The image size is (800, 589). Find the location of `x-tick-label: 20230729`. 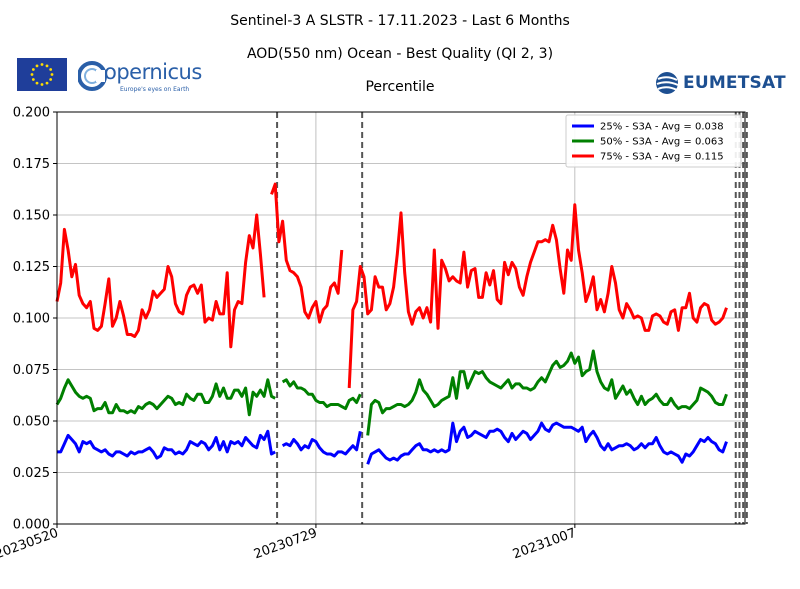

x-tick-label: 20230729 is located at coordinates (285, 544).